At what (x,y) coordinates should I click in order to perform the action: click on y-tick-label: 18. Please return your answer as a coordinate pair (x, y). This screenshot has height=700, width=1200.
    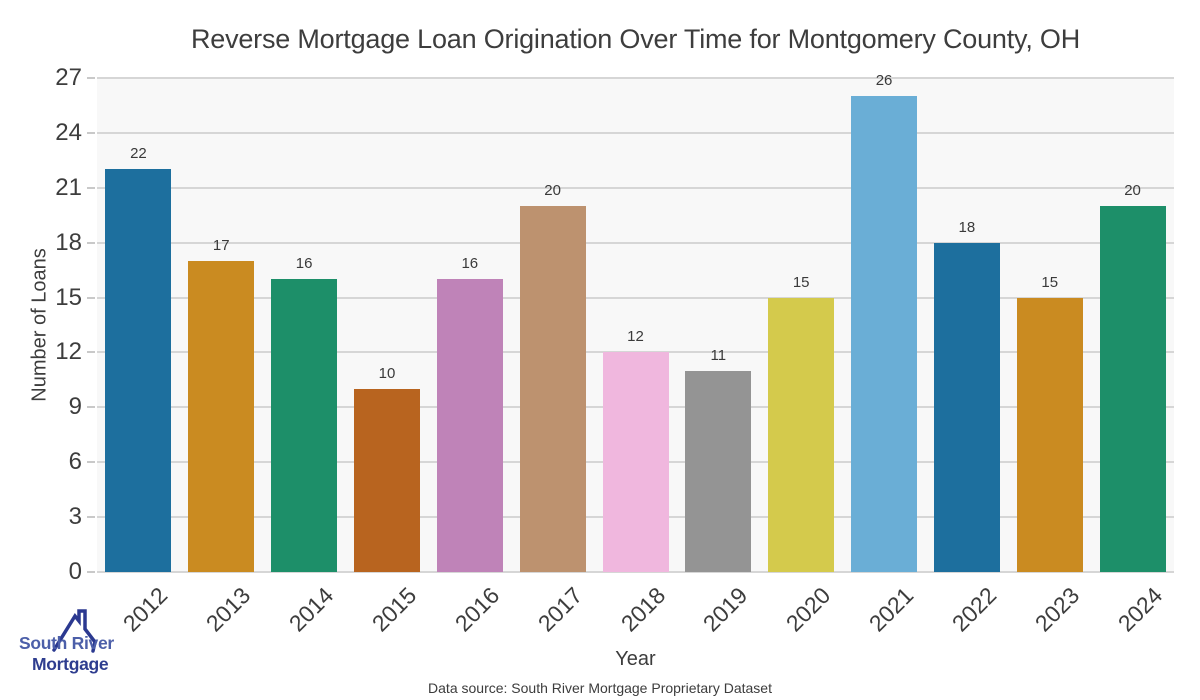
    Looking at the image, I should click on (68, 242).